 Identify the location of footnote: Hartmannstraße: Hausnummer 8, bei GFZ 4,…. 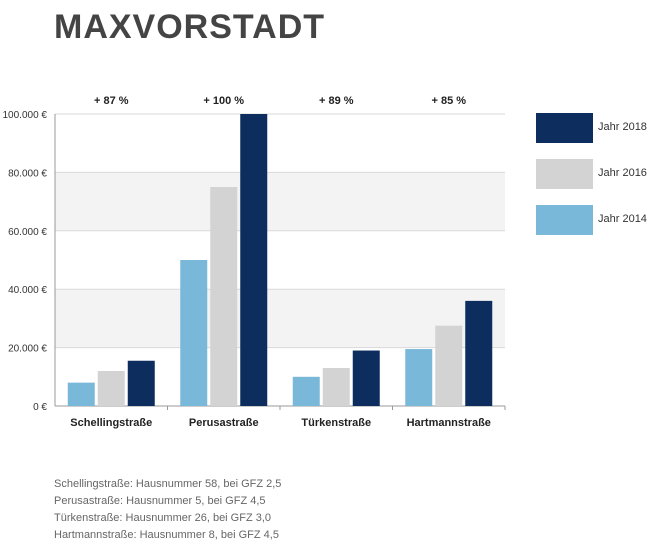
(166, 535).